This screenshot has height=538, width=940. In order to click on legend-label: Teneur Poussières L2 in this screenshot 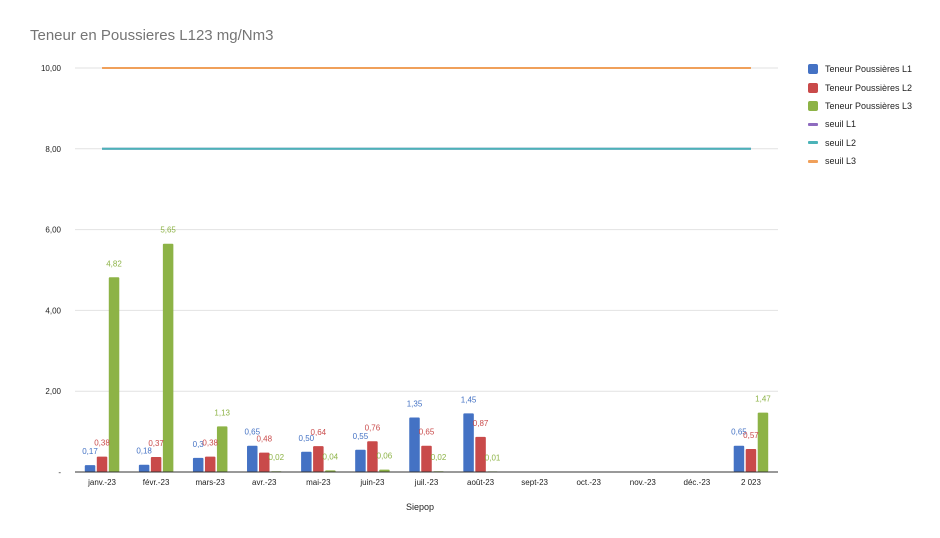, I will do `click(869, 87)`.